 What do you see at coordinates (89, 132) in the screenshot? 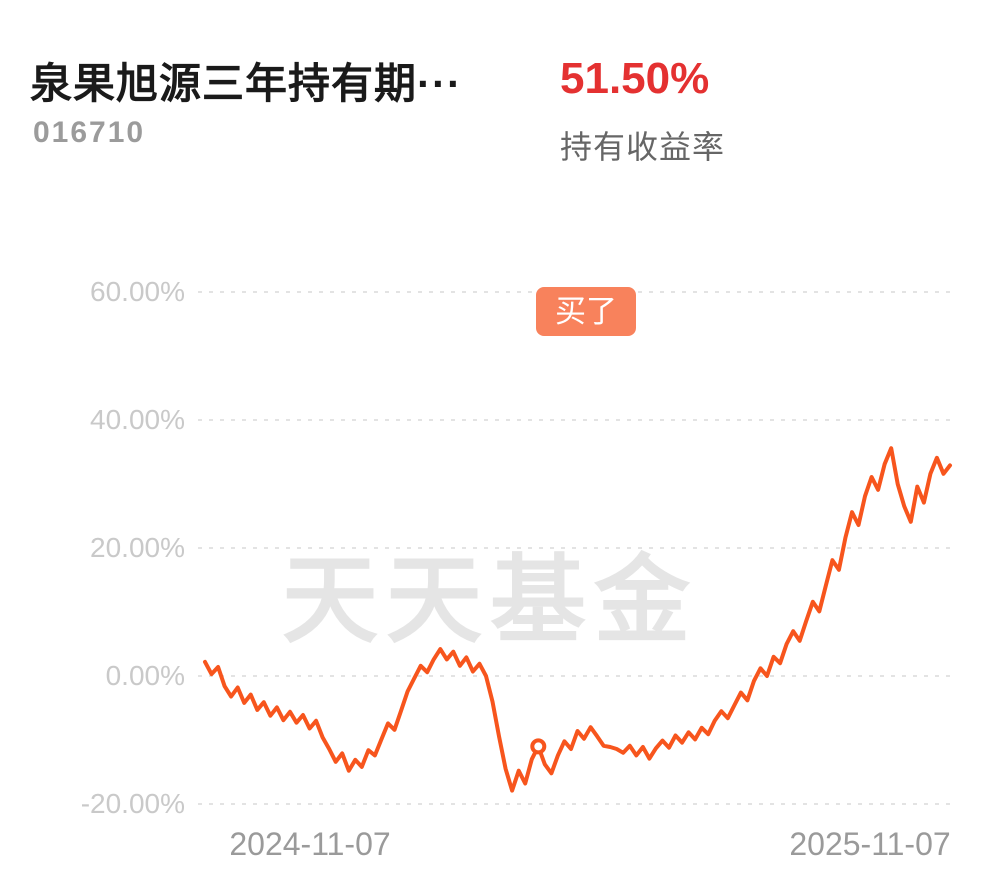
I see `fund-code: 016710` at bounding box center [89, 132].